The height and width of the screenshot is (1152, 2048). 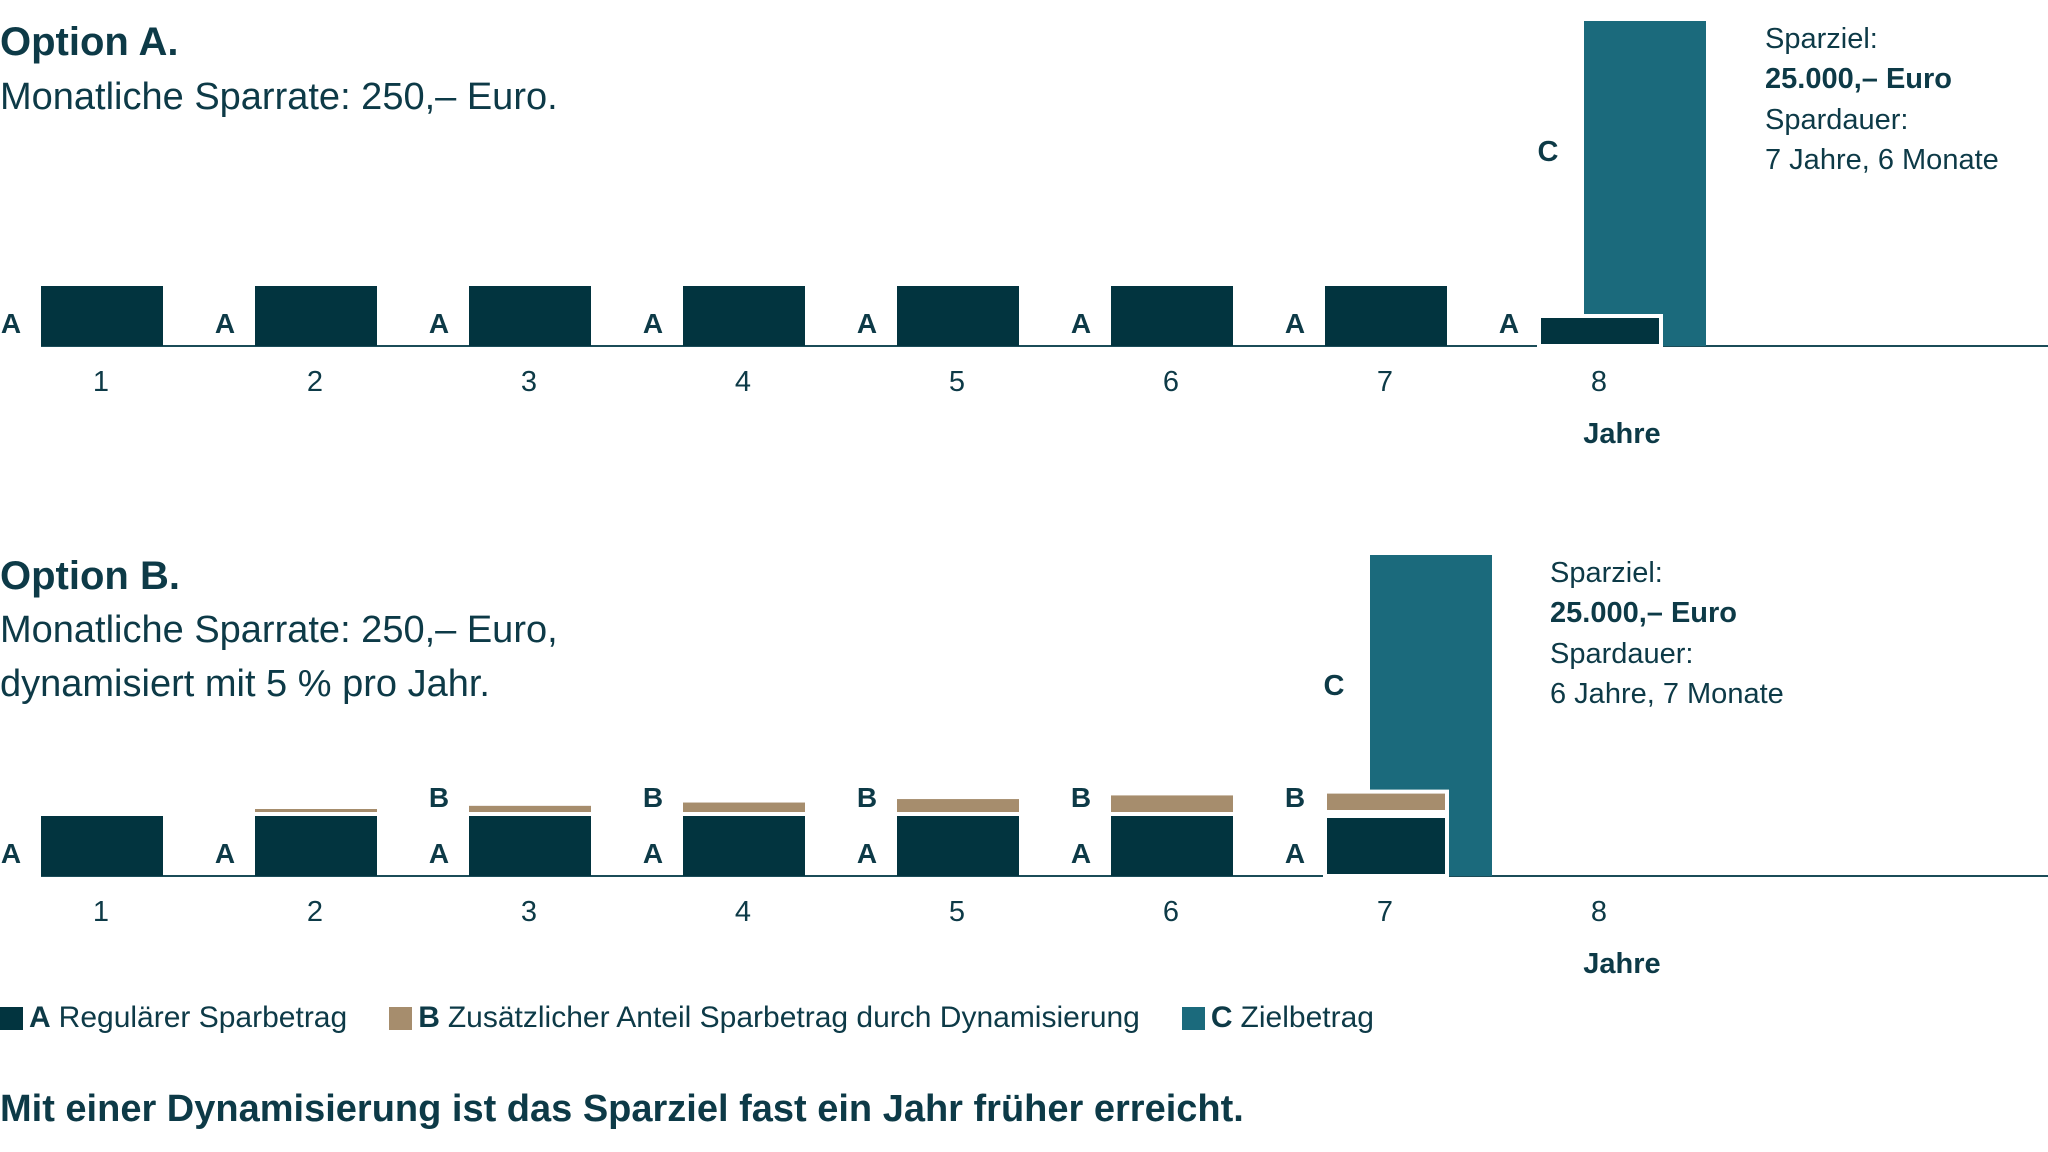 What do you see at coordinates (1667, 694) in the screenshot?
I see `annotation-duration-value: 6 Jahre, 7 Monate` at bounding box center [1667, 694].